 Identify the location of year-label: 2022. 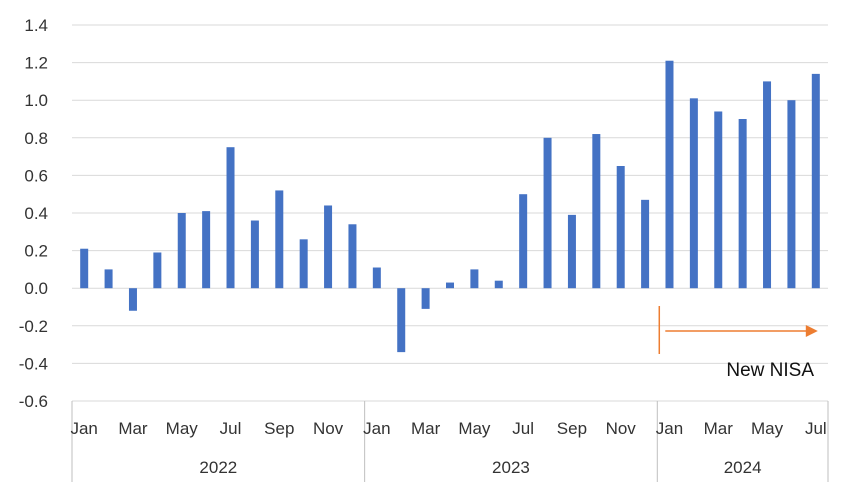
(218, 467).